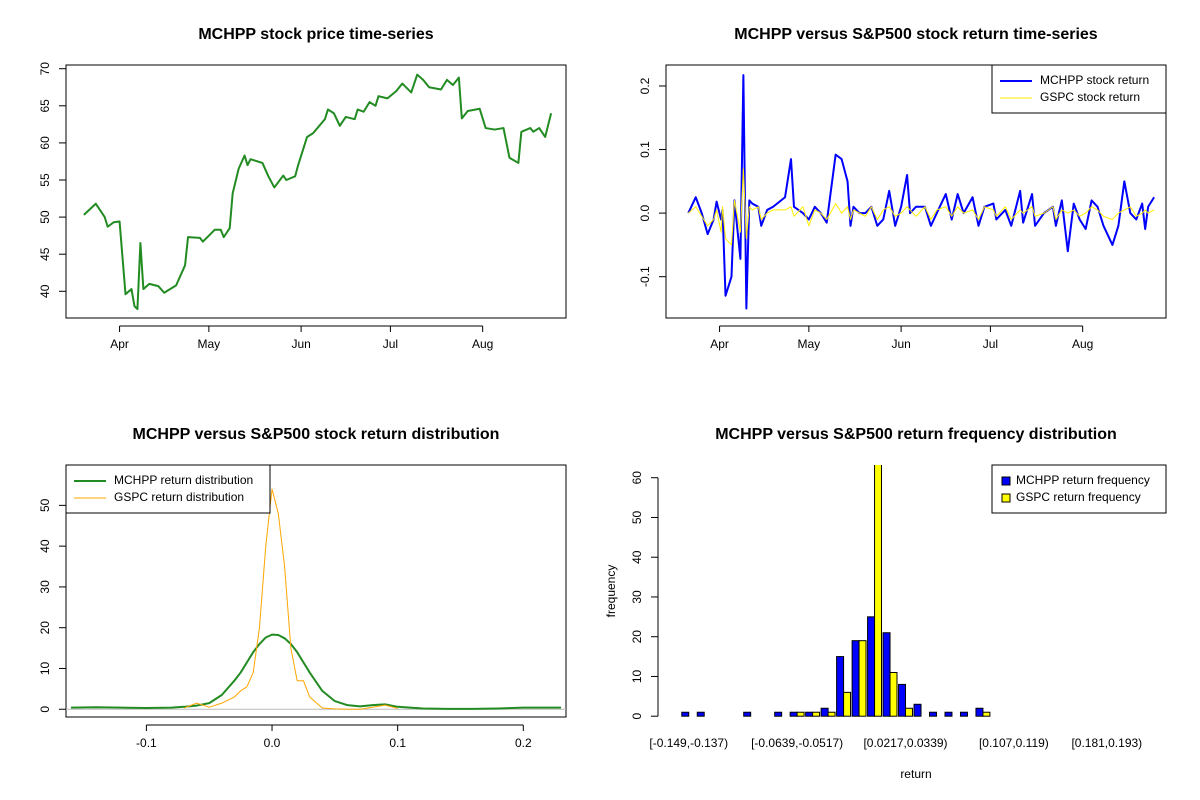 The image size is (1200, 800). I want to click on x-axis-title: return, so click(915, 774).